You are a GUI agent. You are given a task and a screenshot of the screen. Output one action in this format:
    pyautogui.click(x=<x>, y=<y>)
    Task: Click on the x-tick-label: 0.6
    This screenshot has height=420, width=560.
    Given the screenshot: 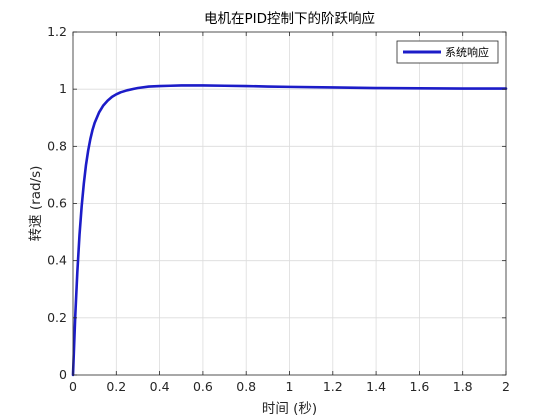 What is the action you would take?
    pyautogui.click(x=203, y=386)
    